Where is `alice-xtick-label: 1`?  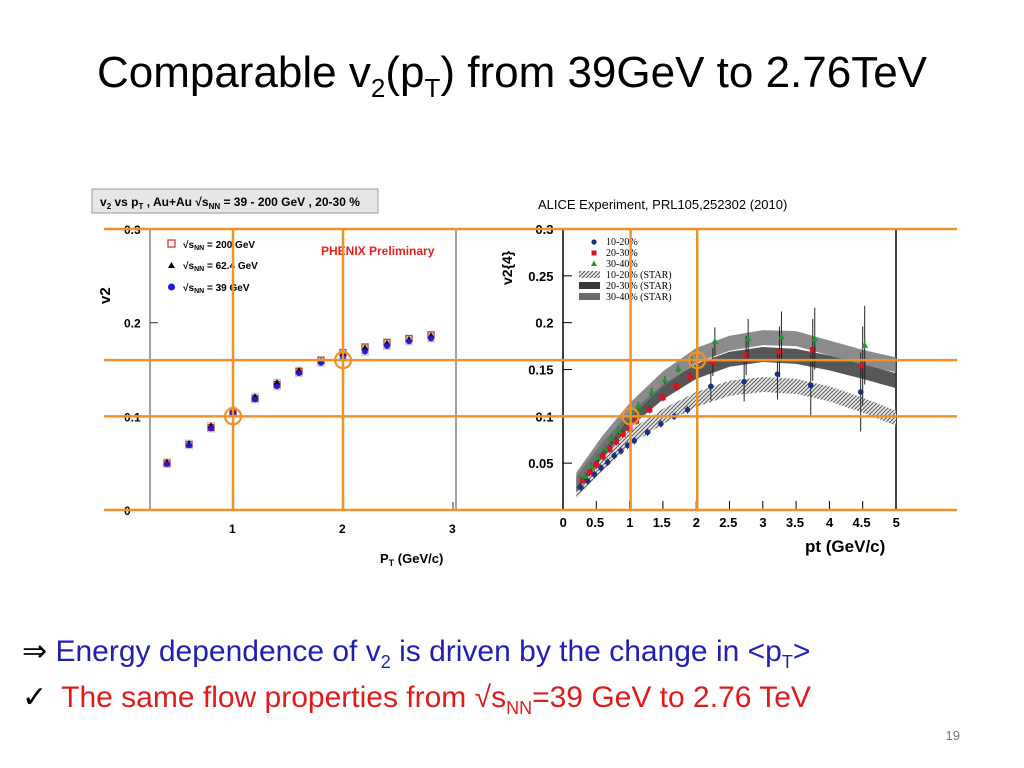
alice-xtick-label: 1 is located at coordinates (629, 522).